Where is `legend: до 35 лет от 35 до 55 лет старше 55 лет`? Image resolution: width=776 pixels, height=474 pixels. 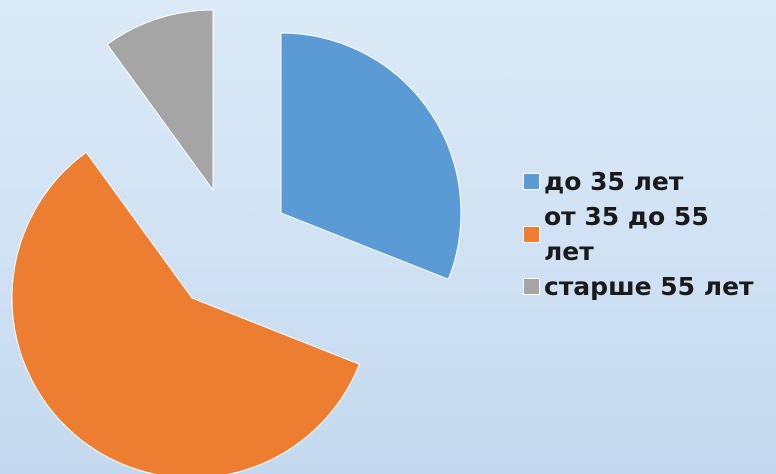 legend: до 35 лет от 35 до 55 лет старше 55 лет is located at coordinates (649, 234).